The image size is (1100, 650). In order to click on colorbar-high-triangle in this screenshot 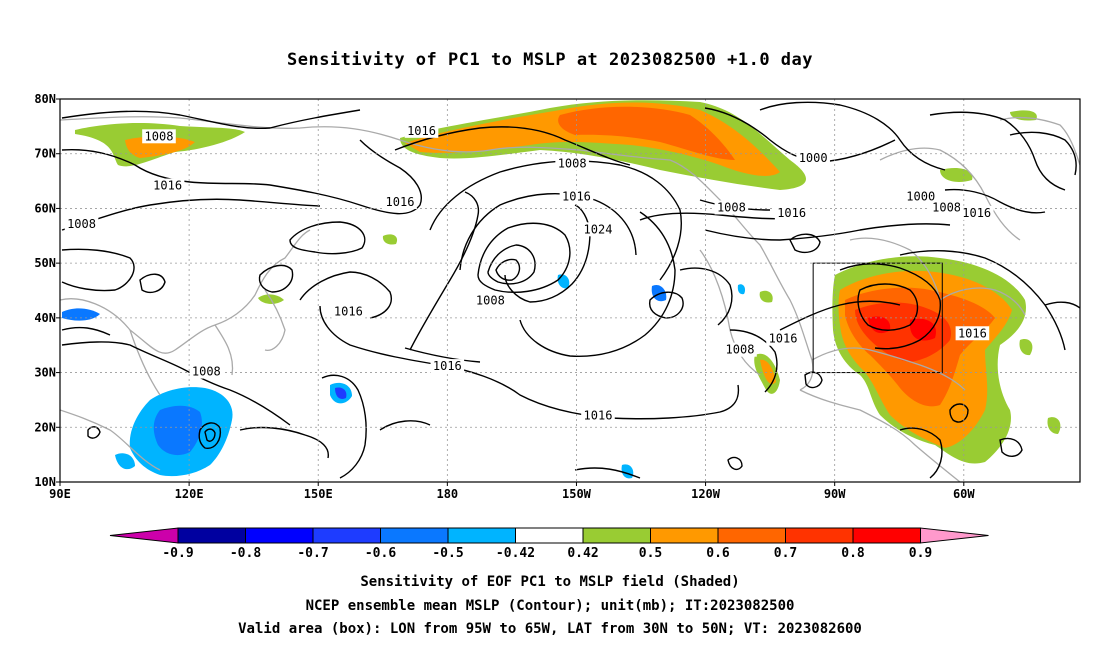, I will do `click(954, 535)`.